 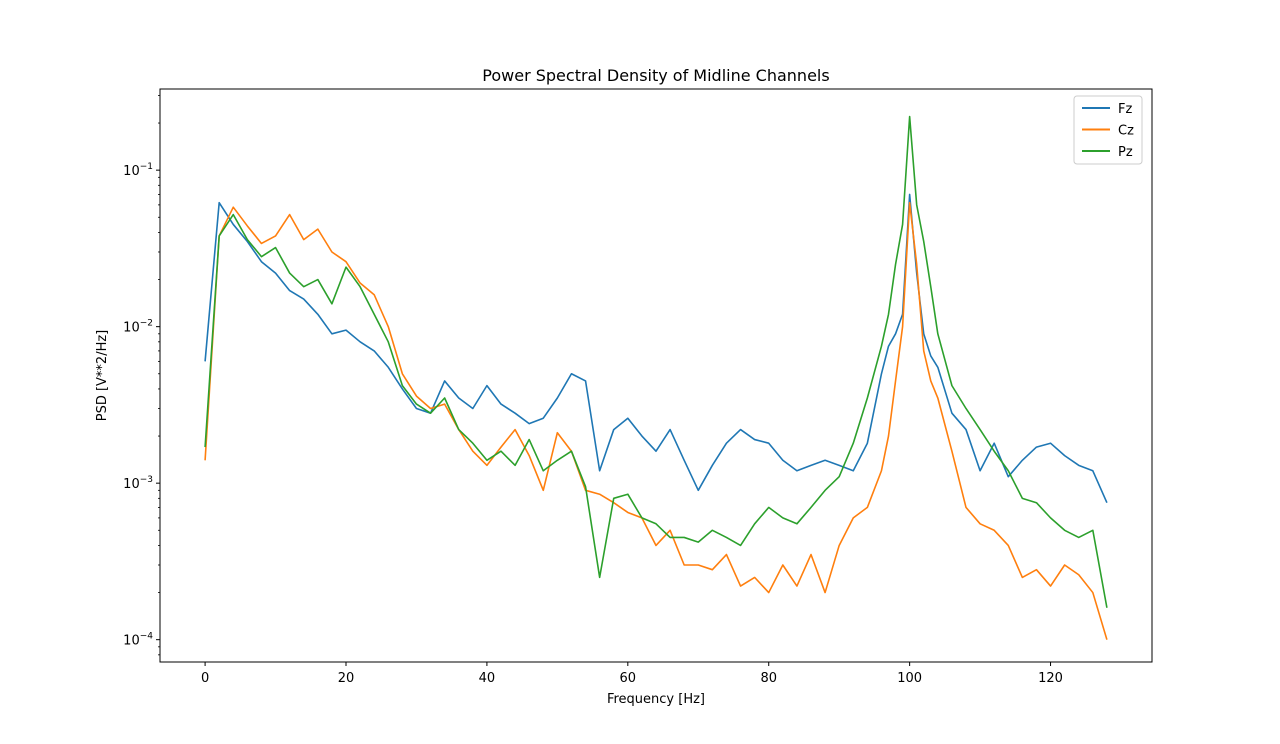 I want to click on x-tick-label: 100, so click(x=909, y=678).